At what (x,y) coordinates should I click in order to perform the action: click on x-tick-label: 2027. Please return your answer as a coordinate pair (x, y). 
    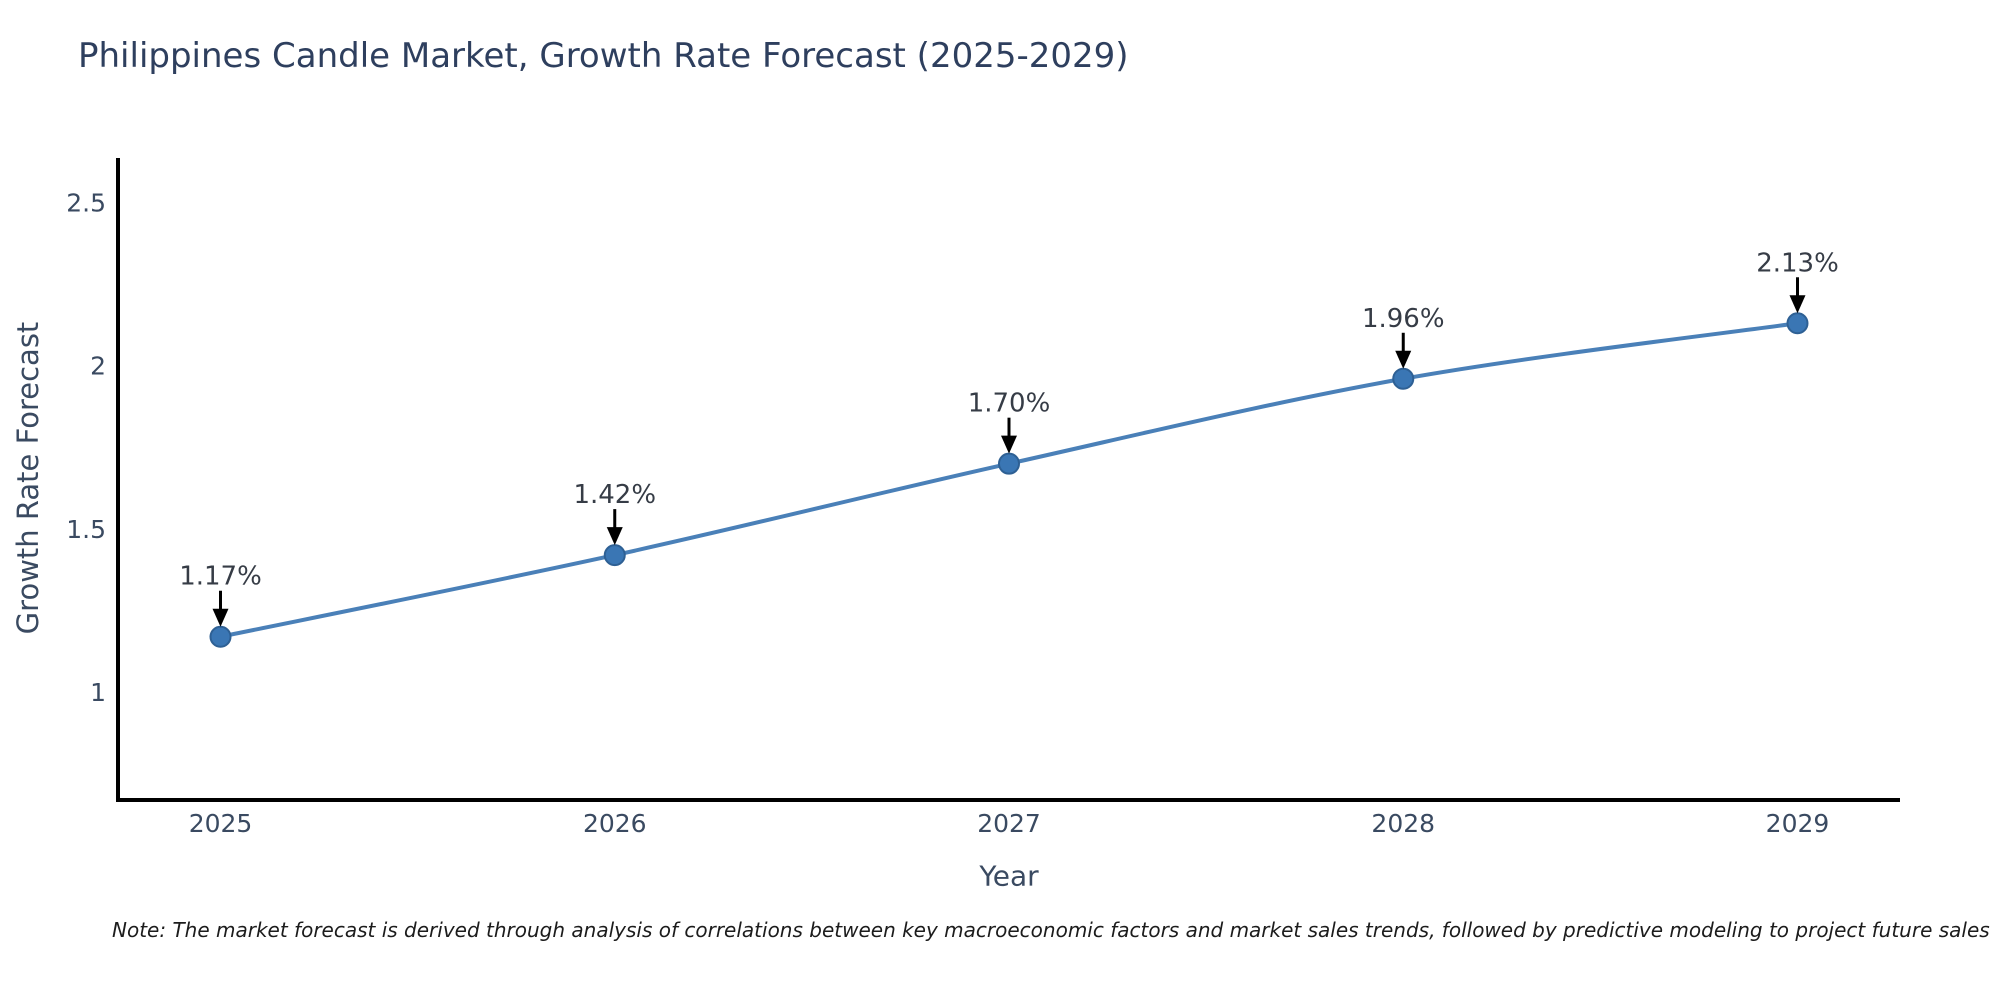
    Looking at the image, I should click on (1009, 823).